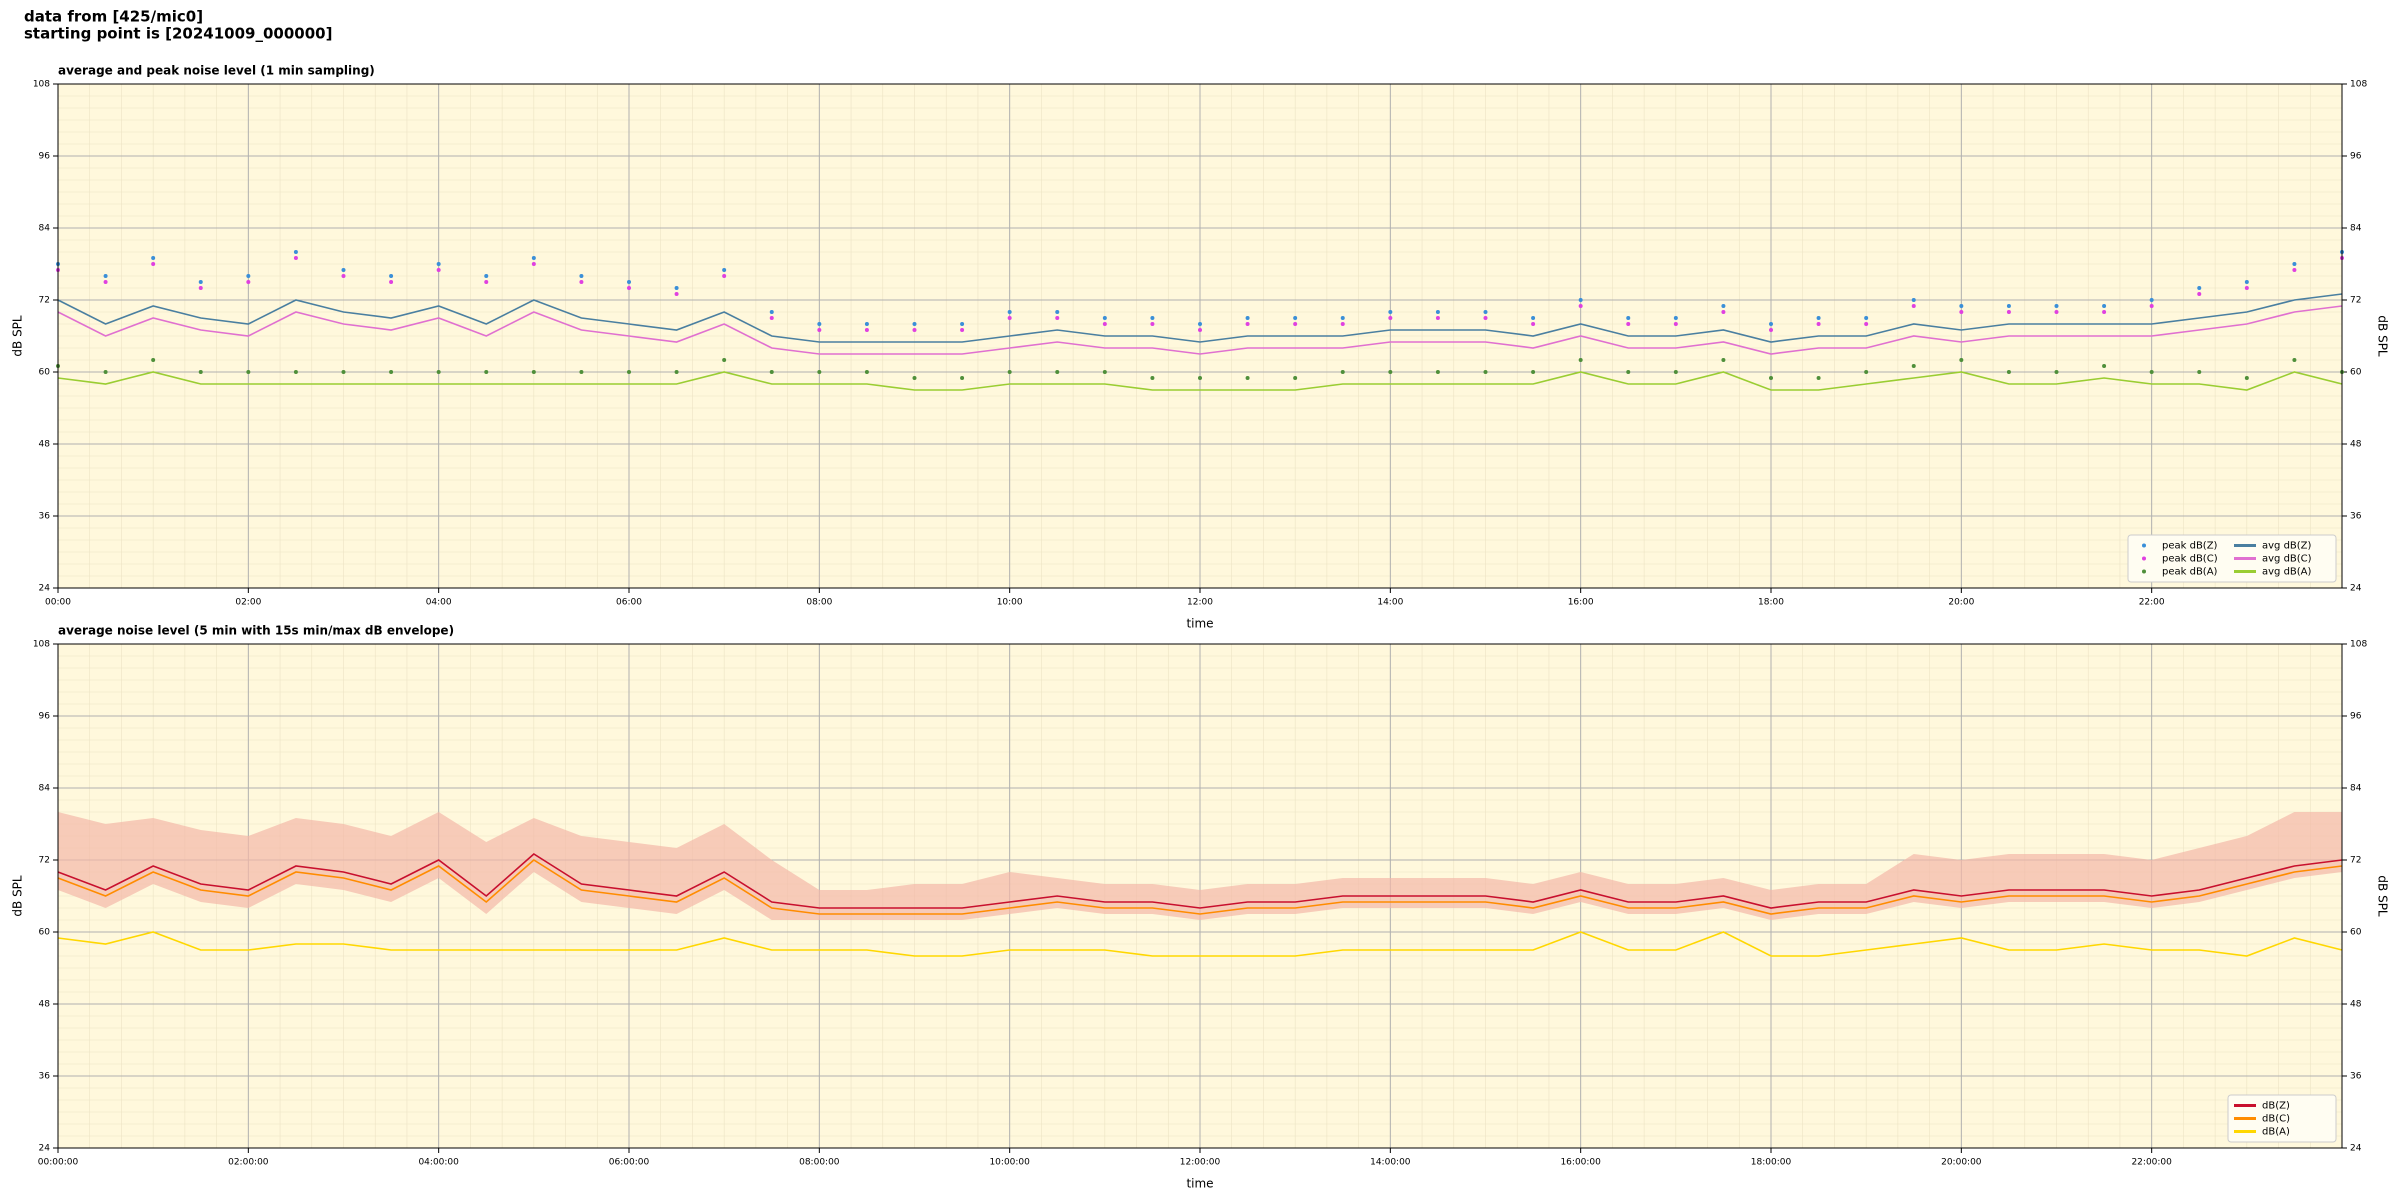  I want to click on header-line: data from [425/mic0], so click(113, 17).